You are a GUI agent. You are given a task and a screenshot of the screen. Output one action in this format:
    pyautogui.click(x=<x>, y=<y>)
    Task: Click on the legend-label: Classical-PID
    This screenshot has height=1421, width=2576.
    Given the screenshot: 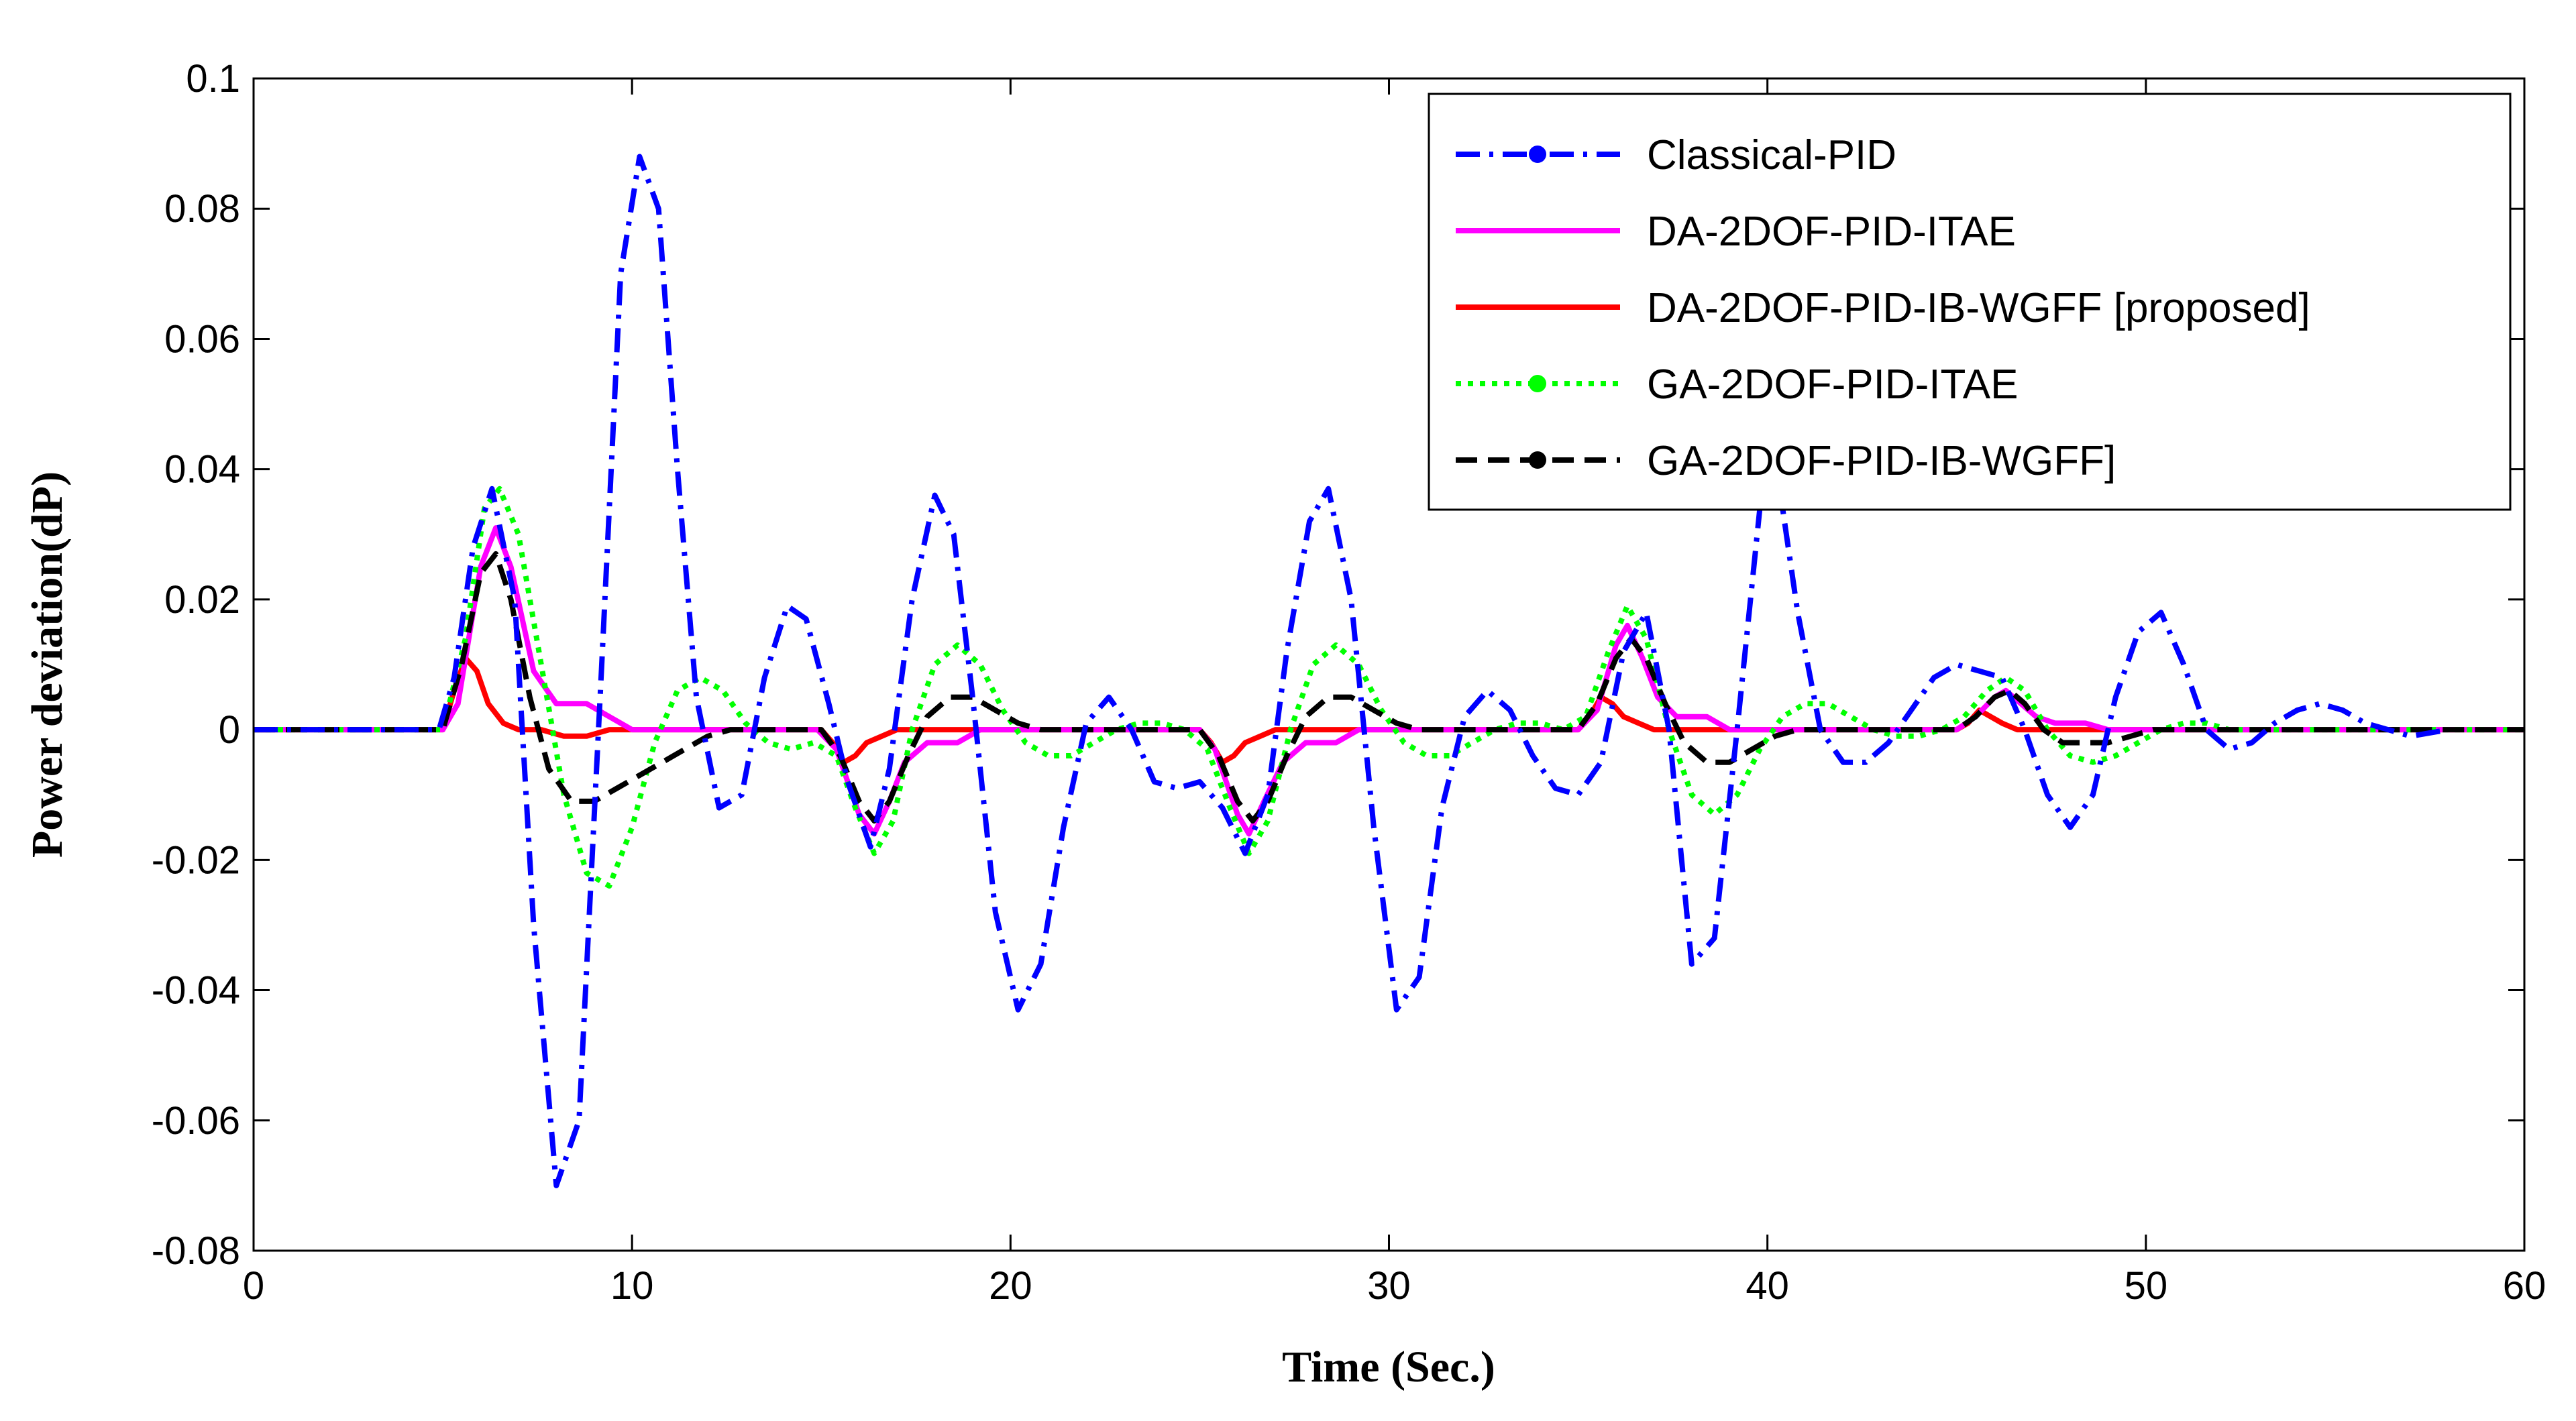 What is the action you would take?
    pyautogui.click(x=1771, y=155)
    